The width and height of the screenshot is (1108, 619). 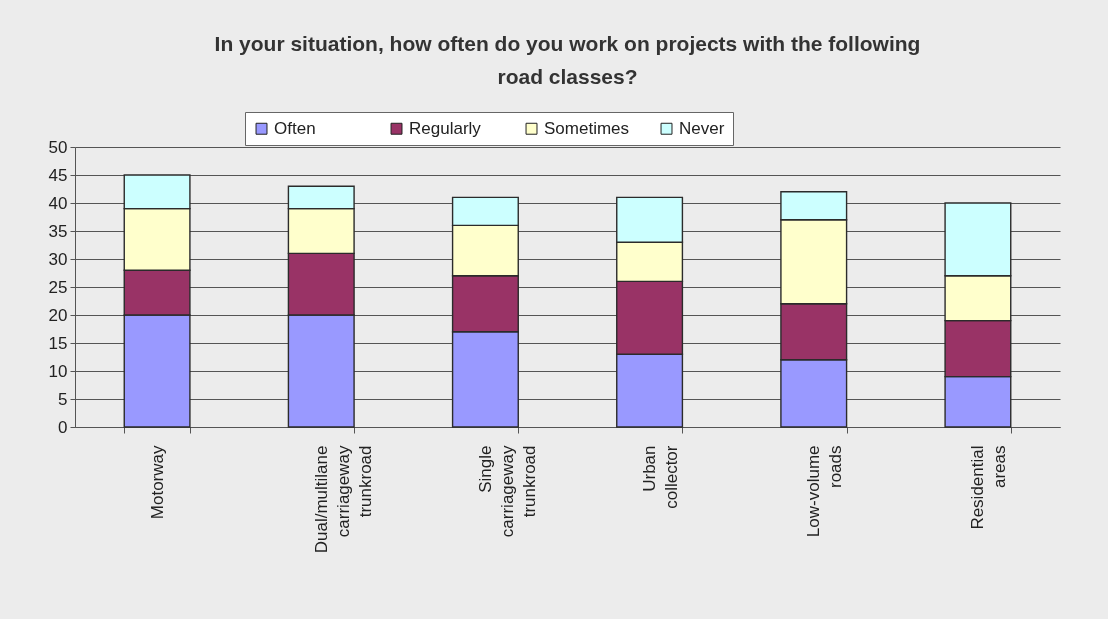 What do you see at coordinates (58, 147) in the screenshot?
I see `y-tick-label: 50` at bounding box center [58, 147].